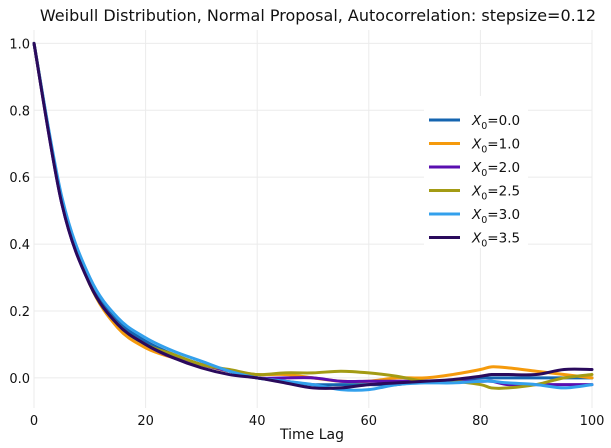  I want to click on x-tick-label: 0, so click(34, 421).